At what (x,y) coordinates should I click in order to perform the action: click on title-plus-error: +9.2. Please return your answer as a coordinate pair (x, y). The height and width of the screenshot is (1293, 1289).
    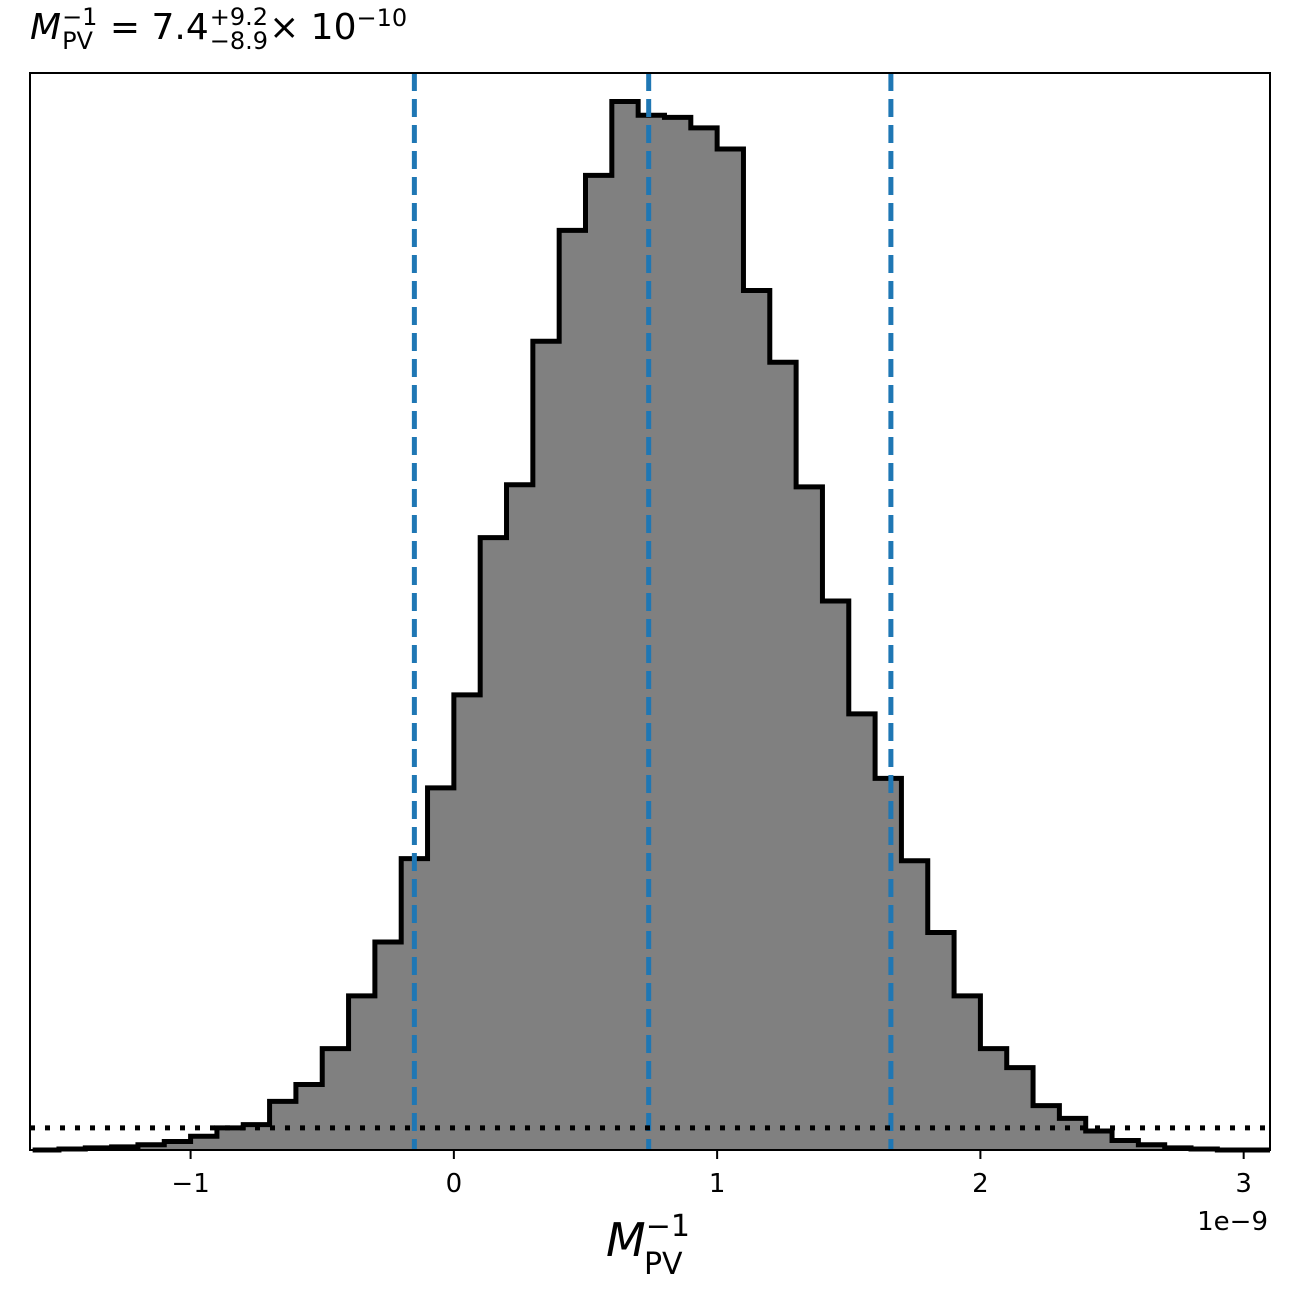
    Looking at the image, I should click on (239, 17).